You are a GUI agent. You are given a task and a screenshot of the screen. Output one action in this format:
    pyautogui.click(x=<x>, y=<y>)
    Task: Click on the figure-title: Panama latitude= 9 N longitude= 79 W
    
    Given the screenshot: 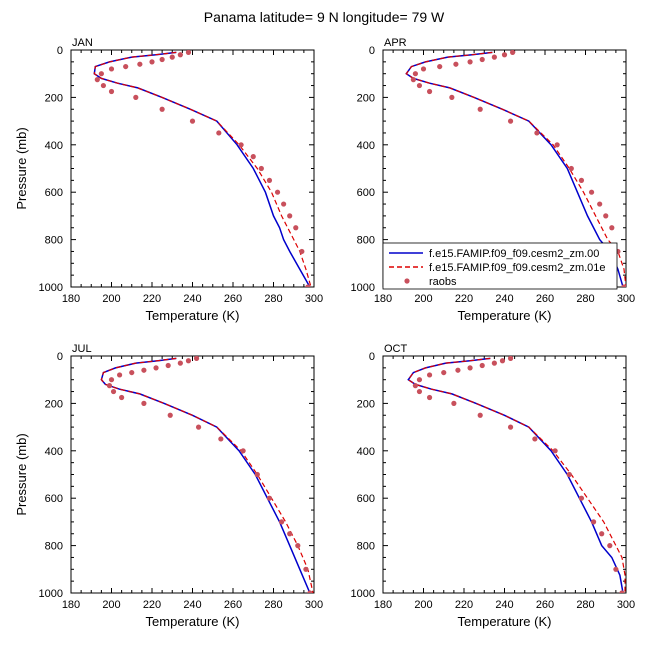 What is the action you would take?
    pyautogui.click(x=324, y=17)
    